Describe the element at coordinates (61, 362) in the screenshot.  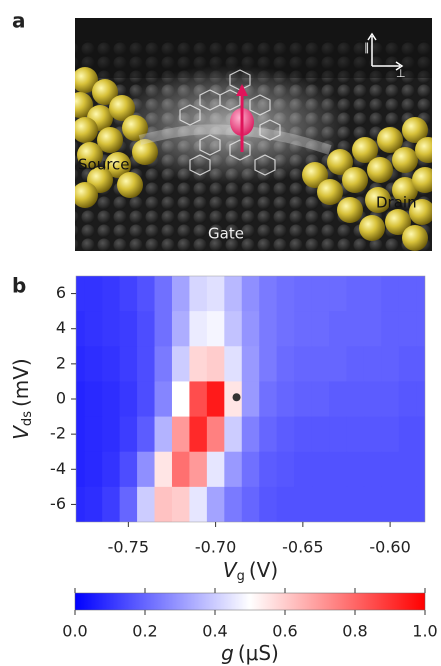
I see `y-tick-label: 2` at that location.